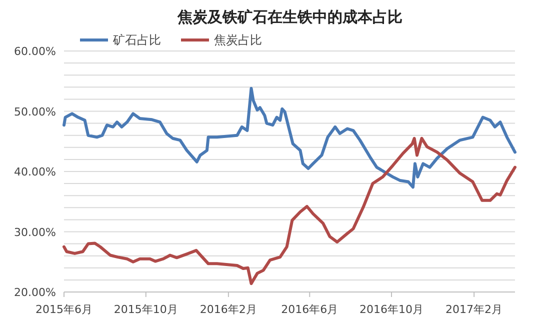 This screenshot has height=324, width=536. What do you see at coordinates (474, 309) in the screenshot?
I see `x-tick-label: 2017年2月` at bounding box center [474, 309].